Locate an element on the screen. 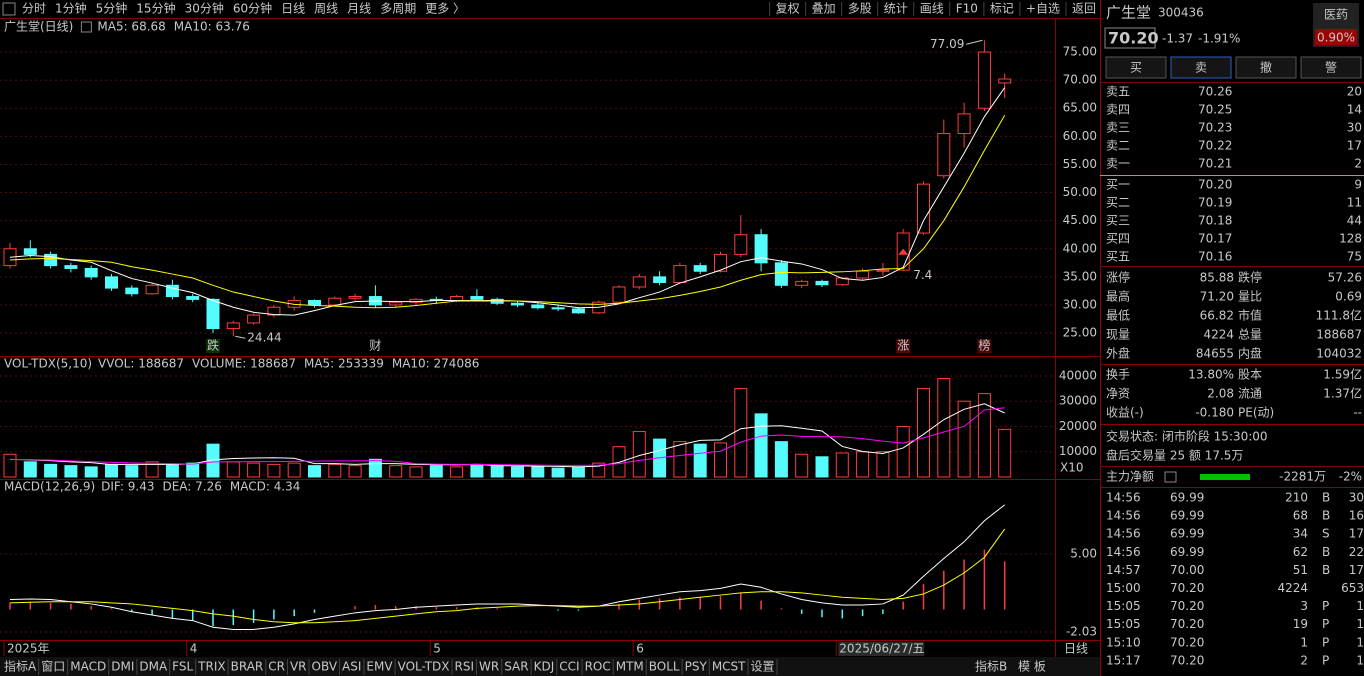 The width and height of the screenshot is (1364, 676). trade-price: 69.99 is located at coordinates (1187, 516).